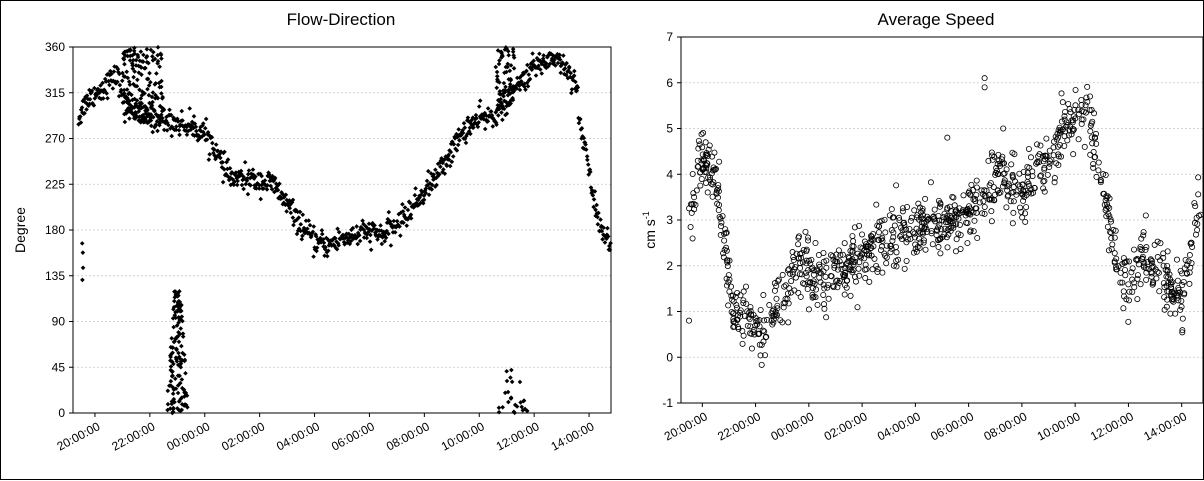 The image size is (1204, 481). I want to click on x-tick-label: 08:00:00, so click(408, 436).